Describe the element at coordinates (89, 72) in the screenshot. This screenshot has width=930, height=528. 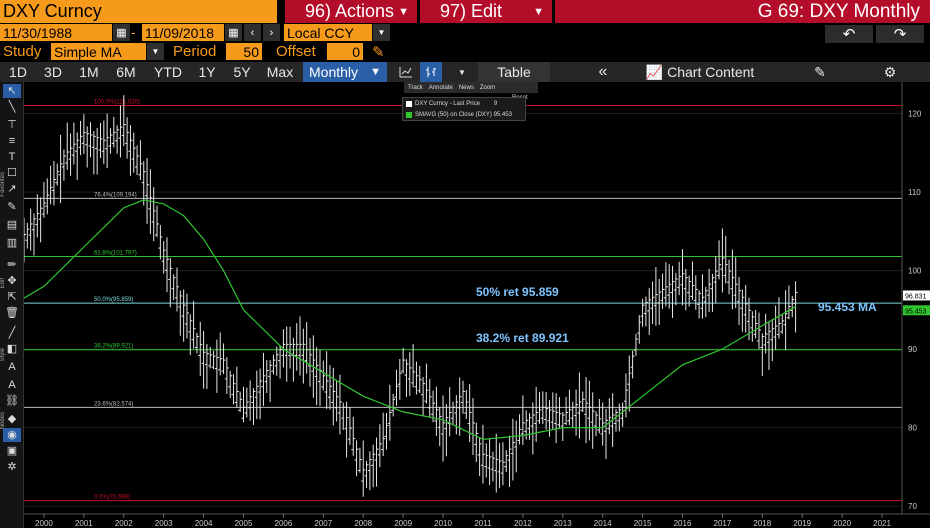
I see `period-1m: 1M` at that location.